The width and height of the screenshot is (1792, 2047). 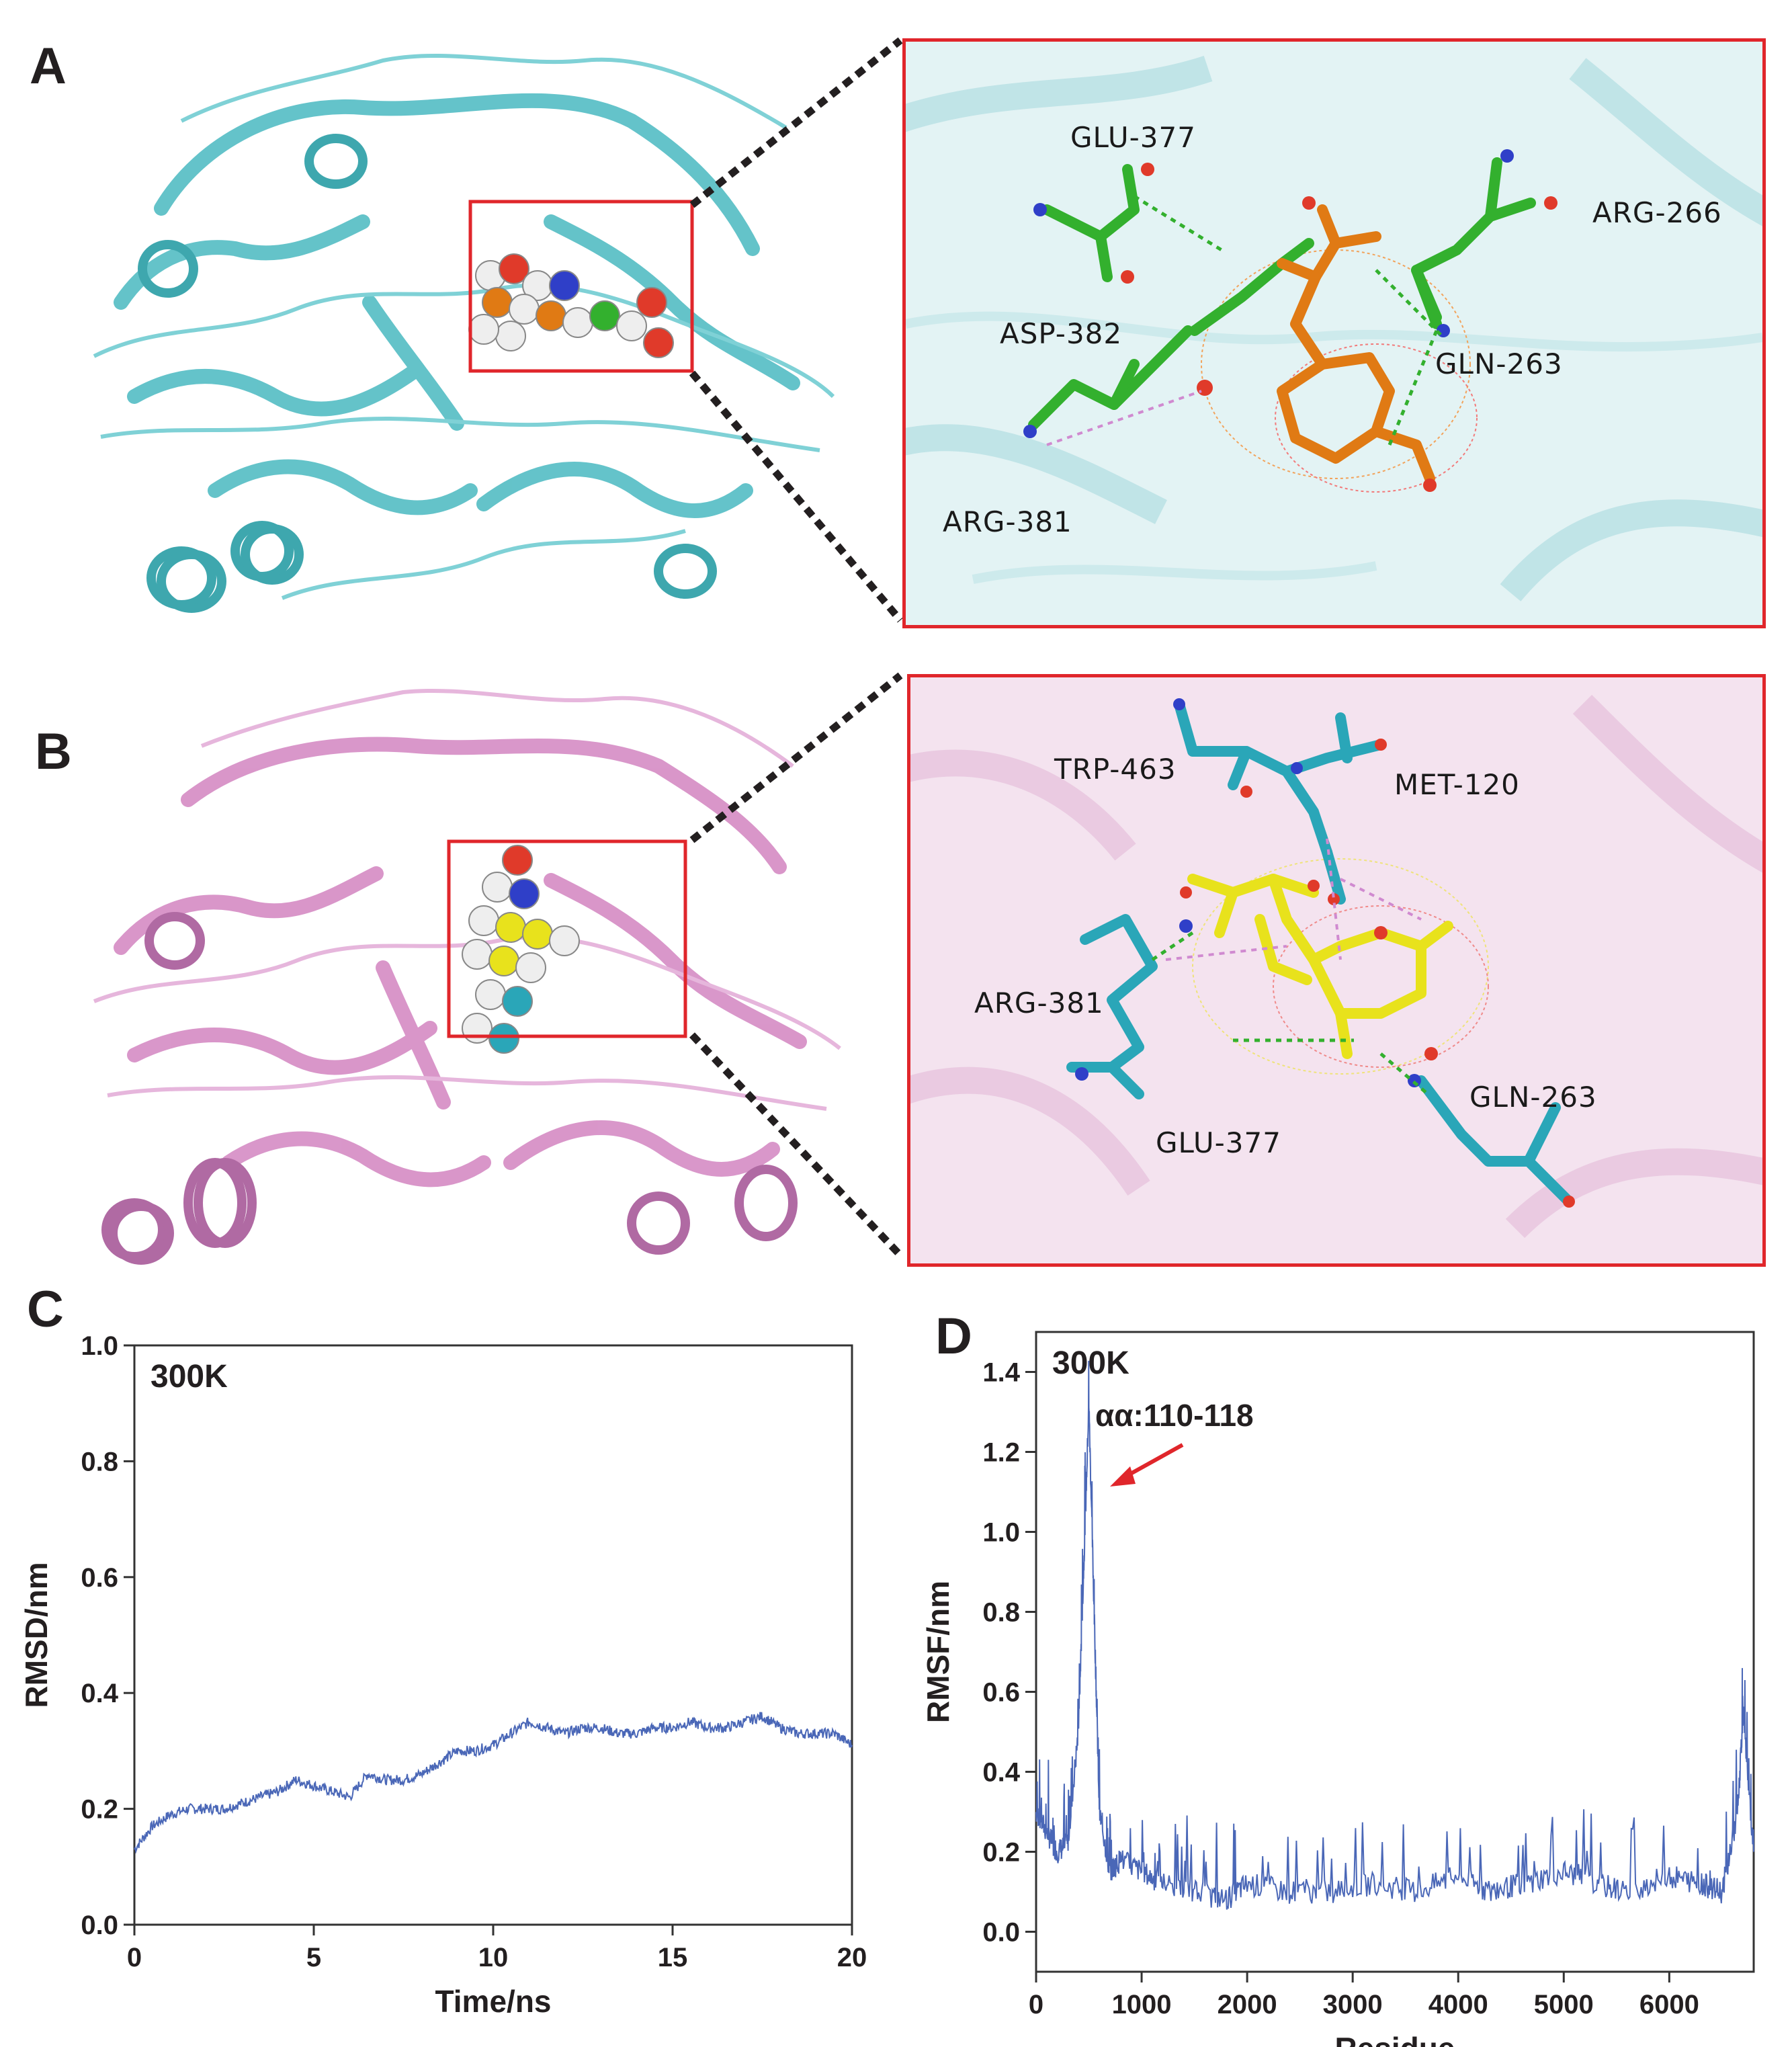 What do you see at coordinates (493, 1957) in the screenshot?
I see `x-tick-label: 10` at bounding box center [493, 1957].